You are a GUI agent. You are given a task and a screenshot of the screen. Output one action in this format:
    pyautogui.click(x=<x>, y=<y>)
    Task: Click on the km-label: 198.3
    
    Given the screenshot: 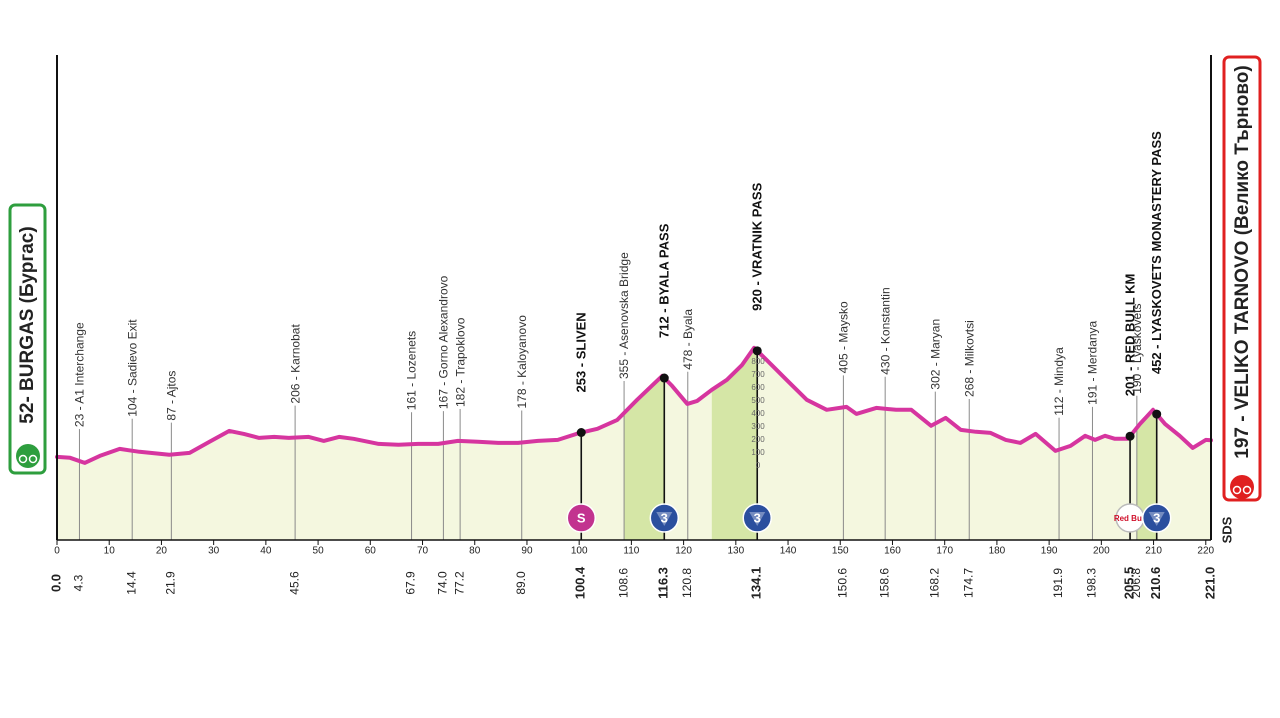 What is the action you would take?
    pyautogui.click(x=1092, y=583)
    